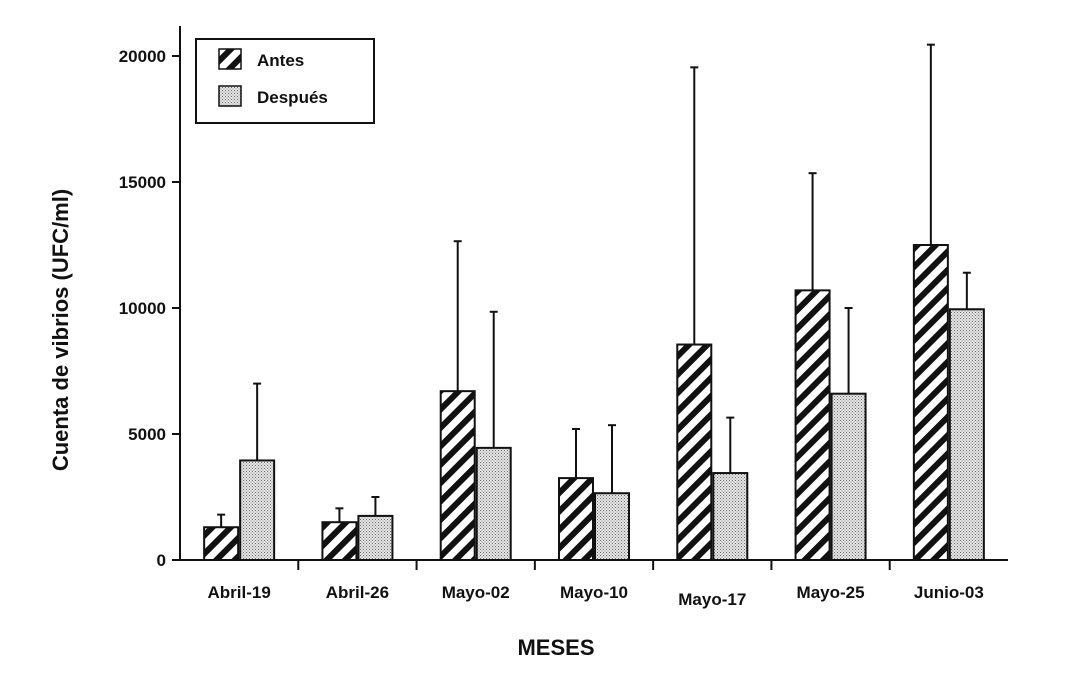 The height and width of the screenshot is (673, 1070). I want to click on x-tick-label: Mayo-02, so click(476, 592).